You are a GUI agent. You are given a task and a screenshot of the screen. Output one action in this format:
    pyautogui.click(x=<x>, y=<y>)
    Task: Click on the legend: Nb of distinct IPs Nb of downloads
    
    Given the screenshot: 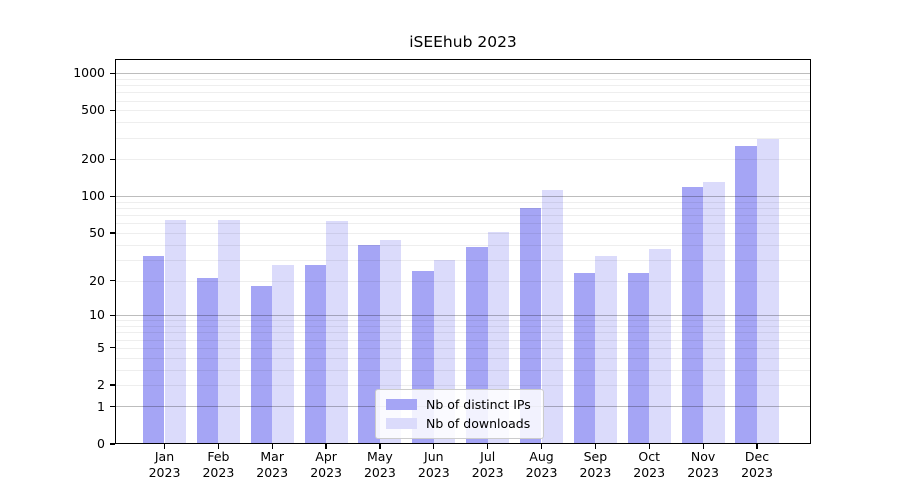 What is the action you would take?
    pyautogui.click(x=459, y=414)
    